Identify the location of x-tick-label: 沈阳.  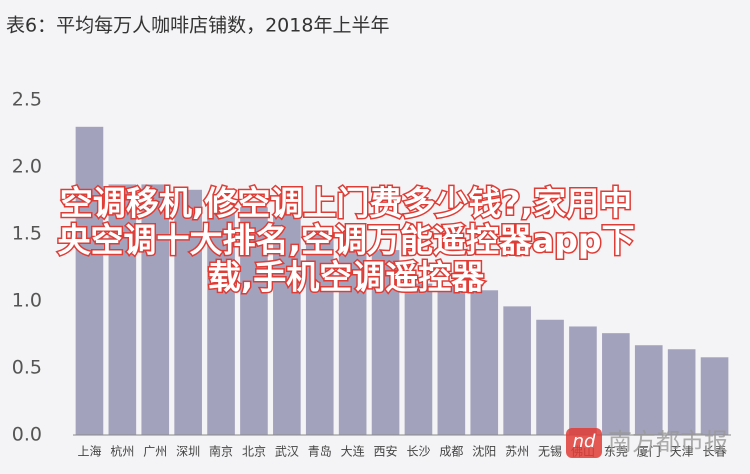
(484, 451).